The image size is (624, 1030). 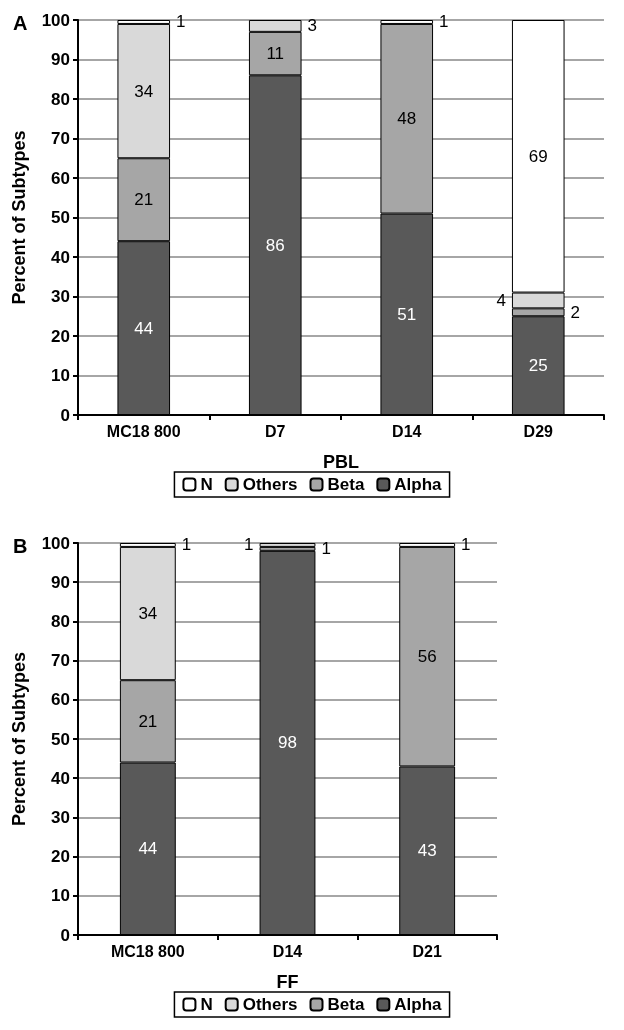 I want to click on data-label: 48, so click(x=407, y=119).